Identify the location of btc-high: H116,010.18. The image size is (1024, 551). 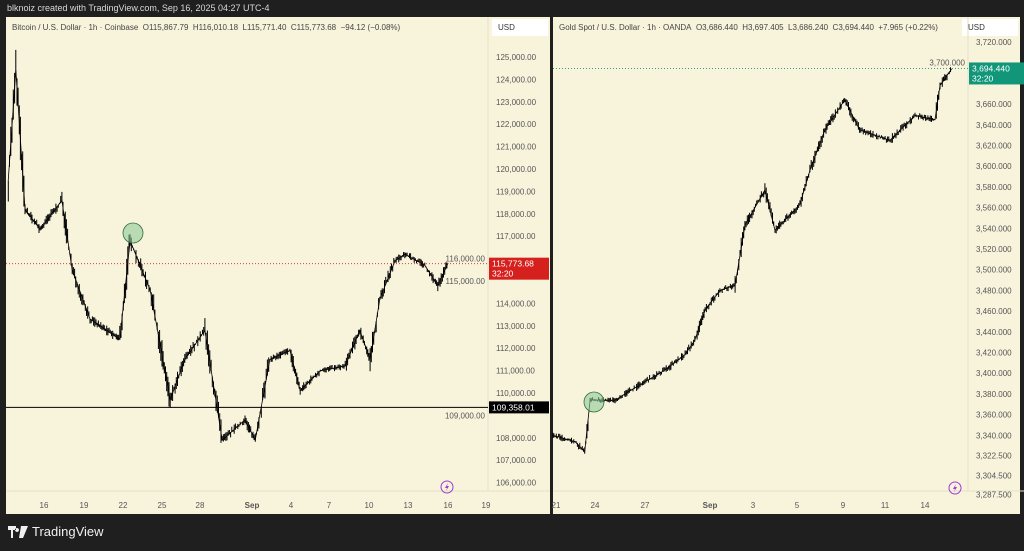
(215, 27).